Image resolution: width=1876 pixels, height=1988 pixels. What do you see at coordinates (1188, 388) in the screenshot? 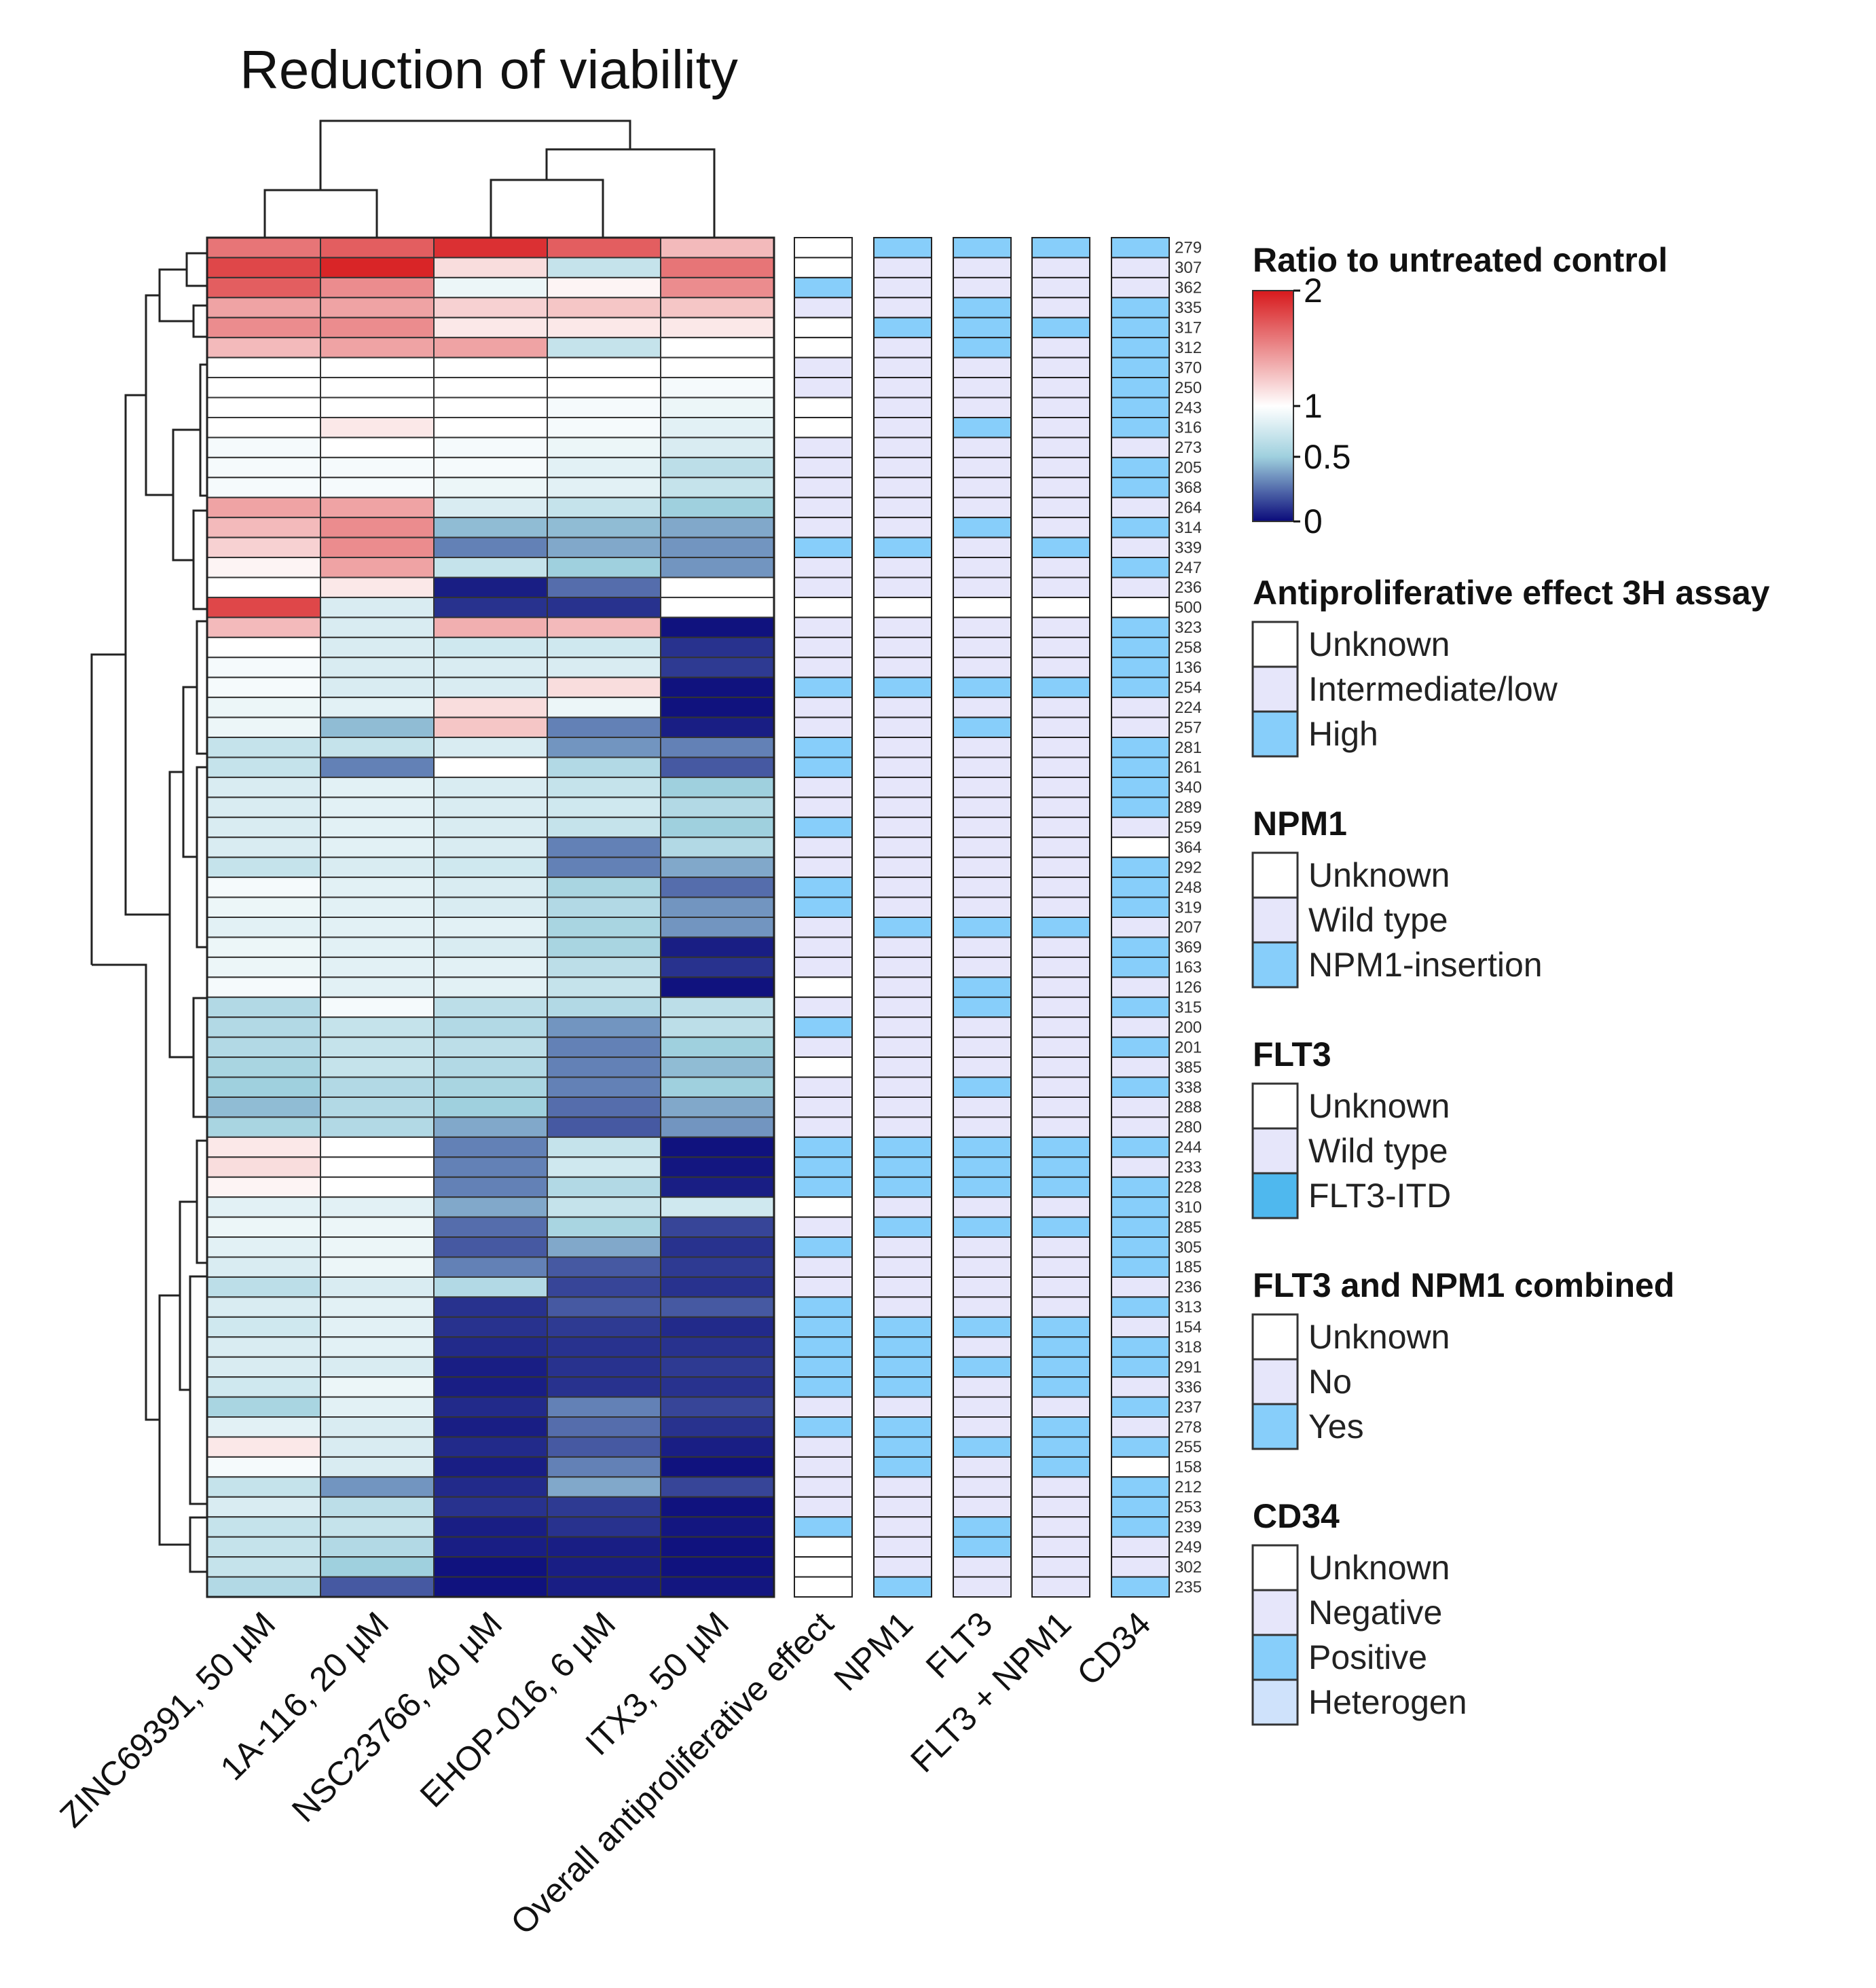
I see `row-label: 250` at bounding box center [1188, 388].